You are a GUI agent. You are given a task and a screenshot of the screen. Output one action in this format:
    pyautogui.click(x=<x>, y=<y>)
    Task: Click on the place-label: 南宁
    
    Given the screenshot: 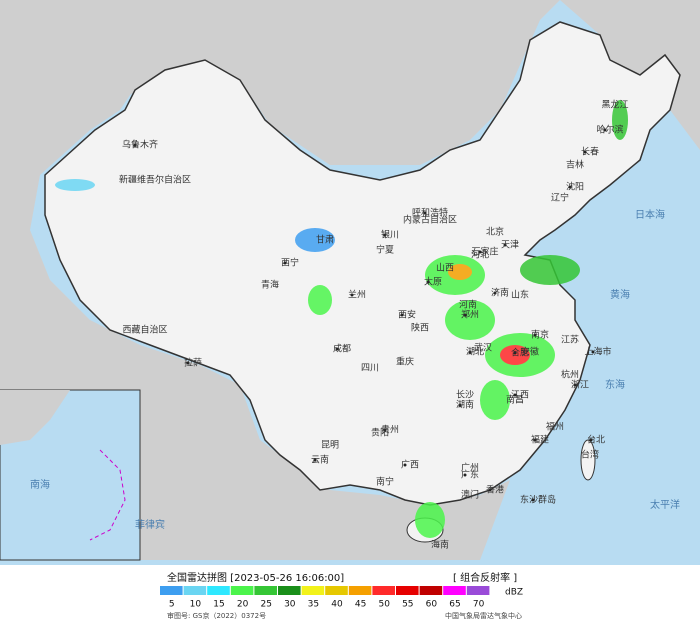 What is the action you would take?
    pyautogui.click(x=385, y=482)
    